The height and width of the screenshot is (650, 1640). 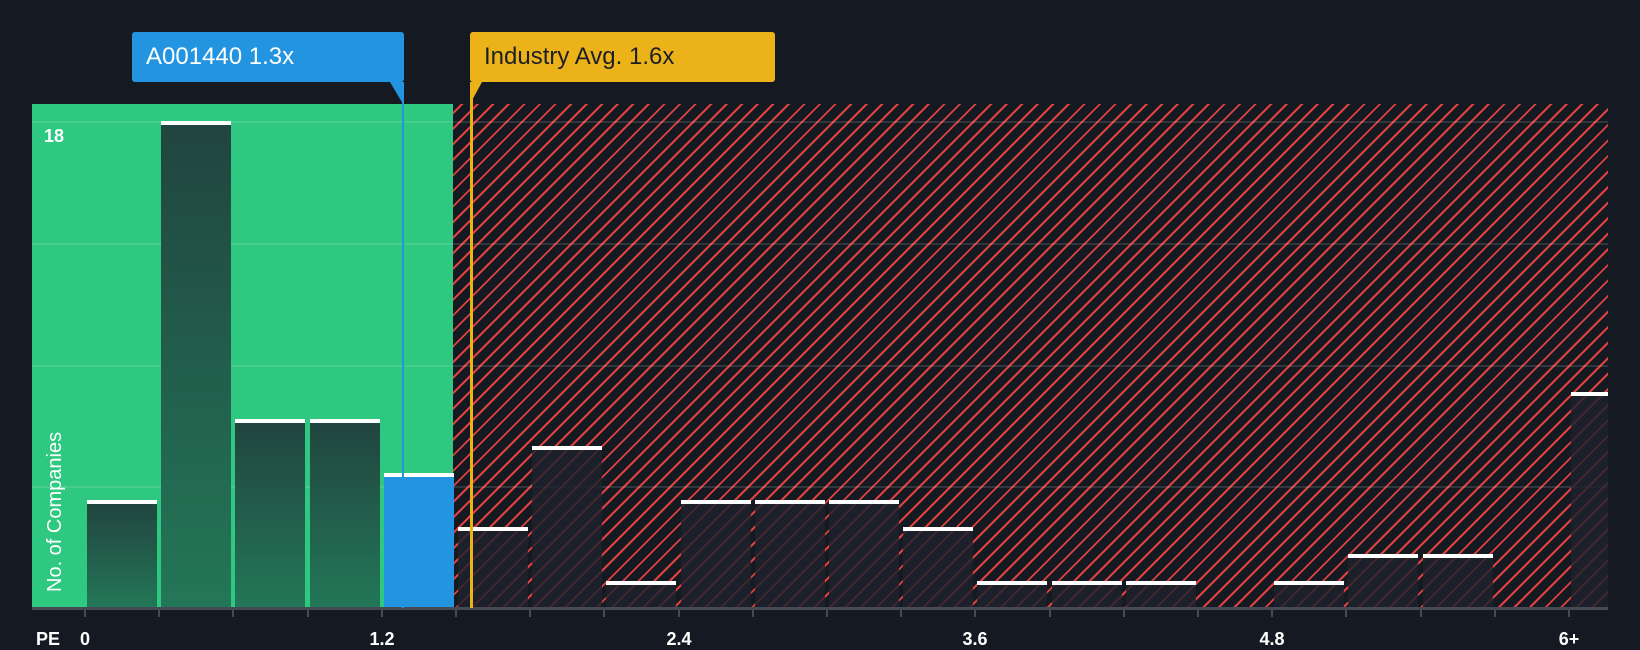 What do you see at coordinates (476, 93) in the screenshot?
I see `industry-avg-callout-pointer` at bounding box center [476, 93].